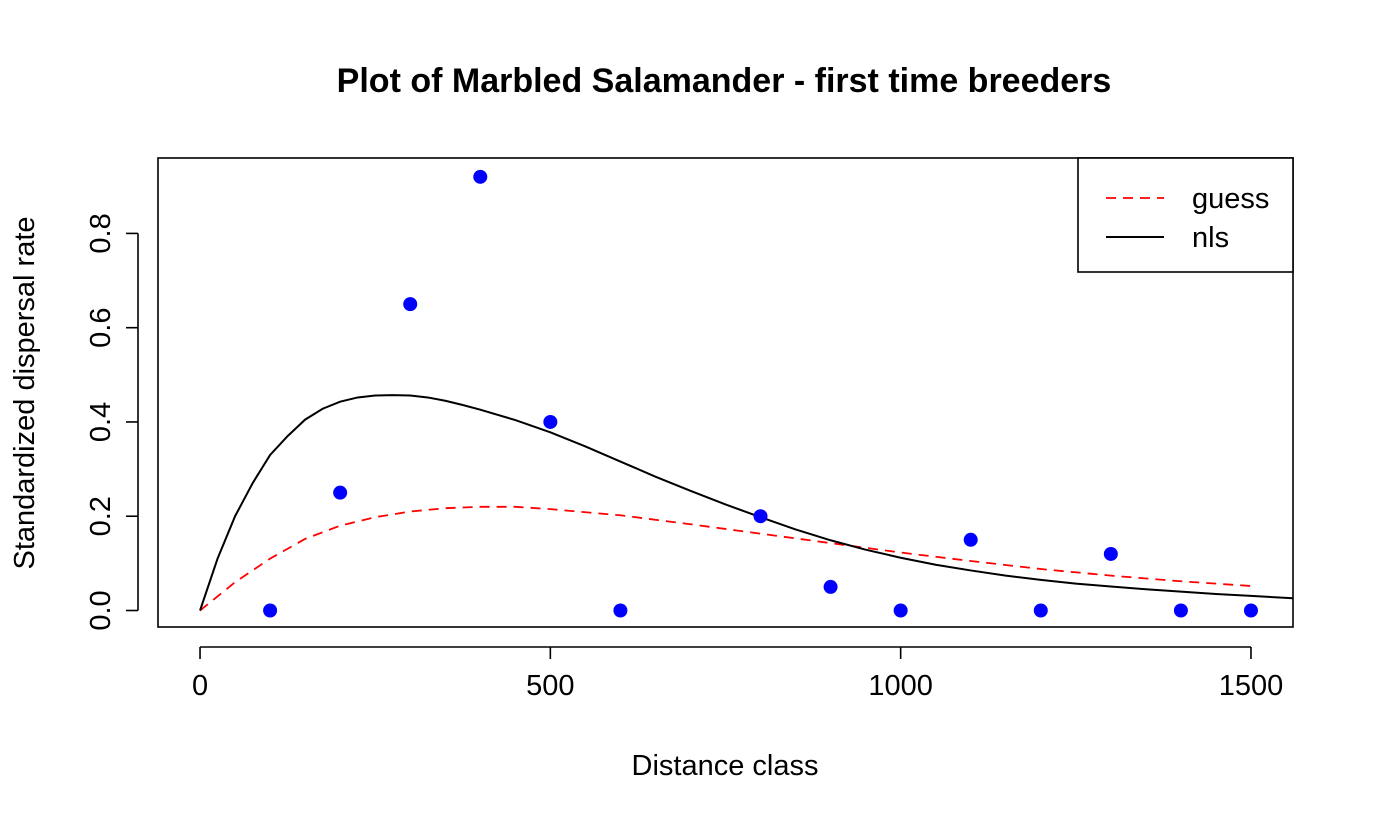  I want to click on y-axis-label: Standardized dispersal rate, so click(25, 392).